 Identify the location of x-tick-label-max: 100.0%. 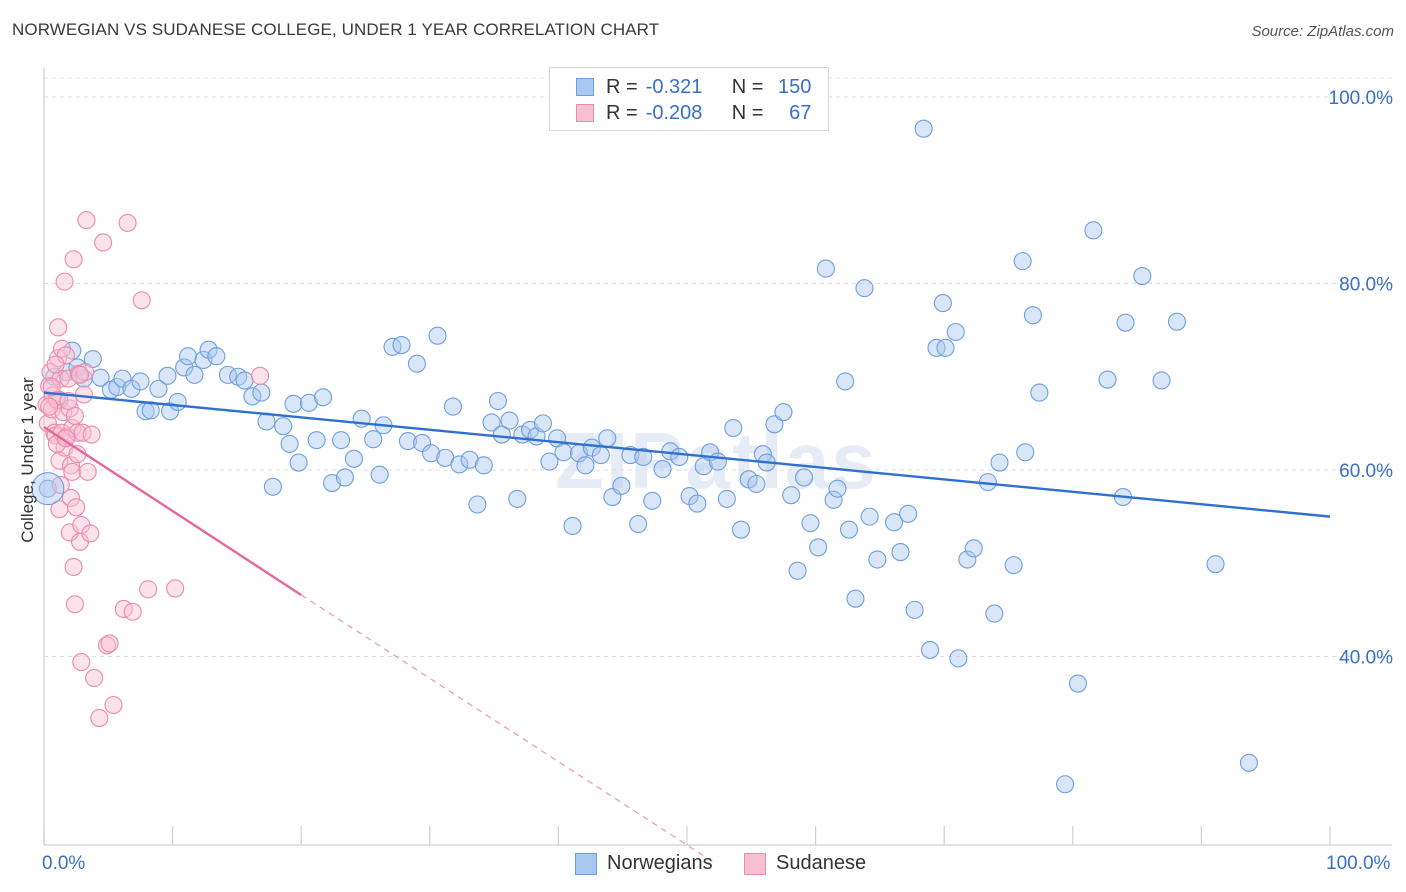
(1358, 863).